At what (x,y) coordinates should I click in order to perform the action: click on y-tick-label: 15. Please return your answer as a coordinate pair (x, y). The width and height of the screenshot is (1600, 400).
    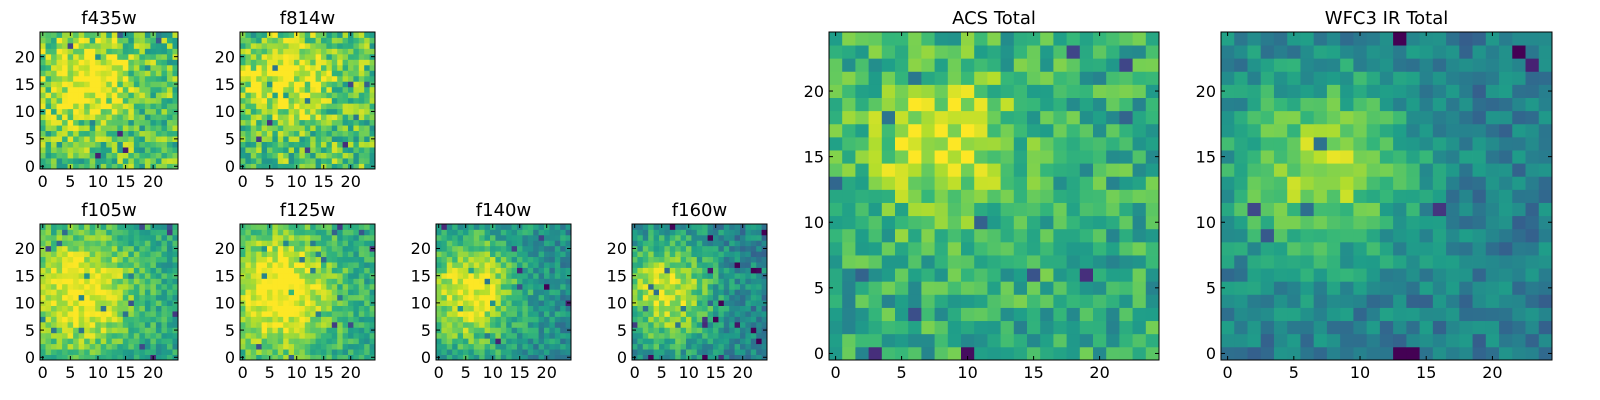
    Looking at the image, I should click on (225, 275).